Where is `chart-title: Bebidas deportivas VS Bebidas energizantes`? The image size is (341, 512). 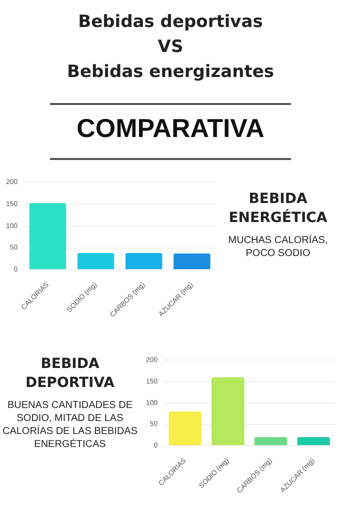 chart-title: Bebidas deportivas VS Bebidas energizantes is located at coordinates (170, 47).